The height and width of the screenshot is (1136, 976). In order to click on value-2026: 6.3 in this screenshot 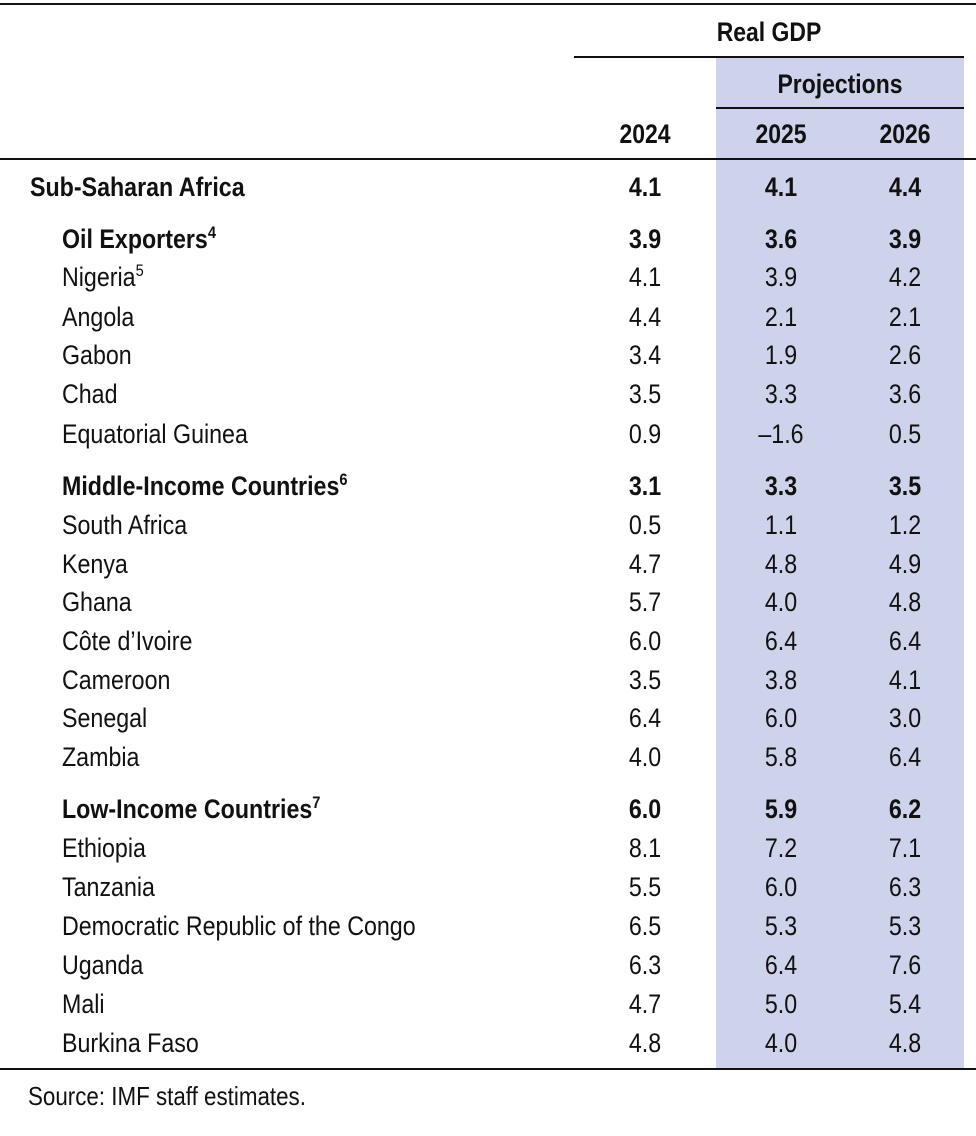, I will do `click(905, 887)`.